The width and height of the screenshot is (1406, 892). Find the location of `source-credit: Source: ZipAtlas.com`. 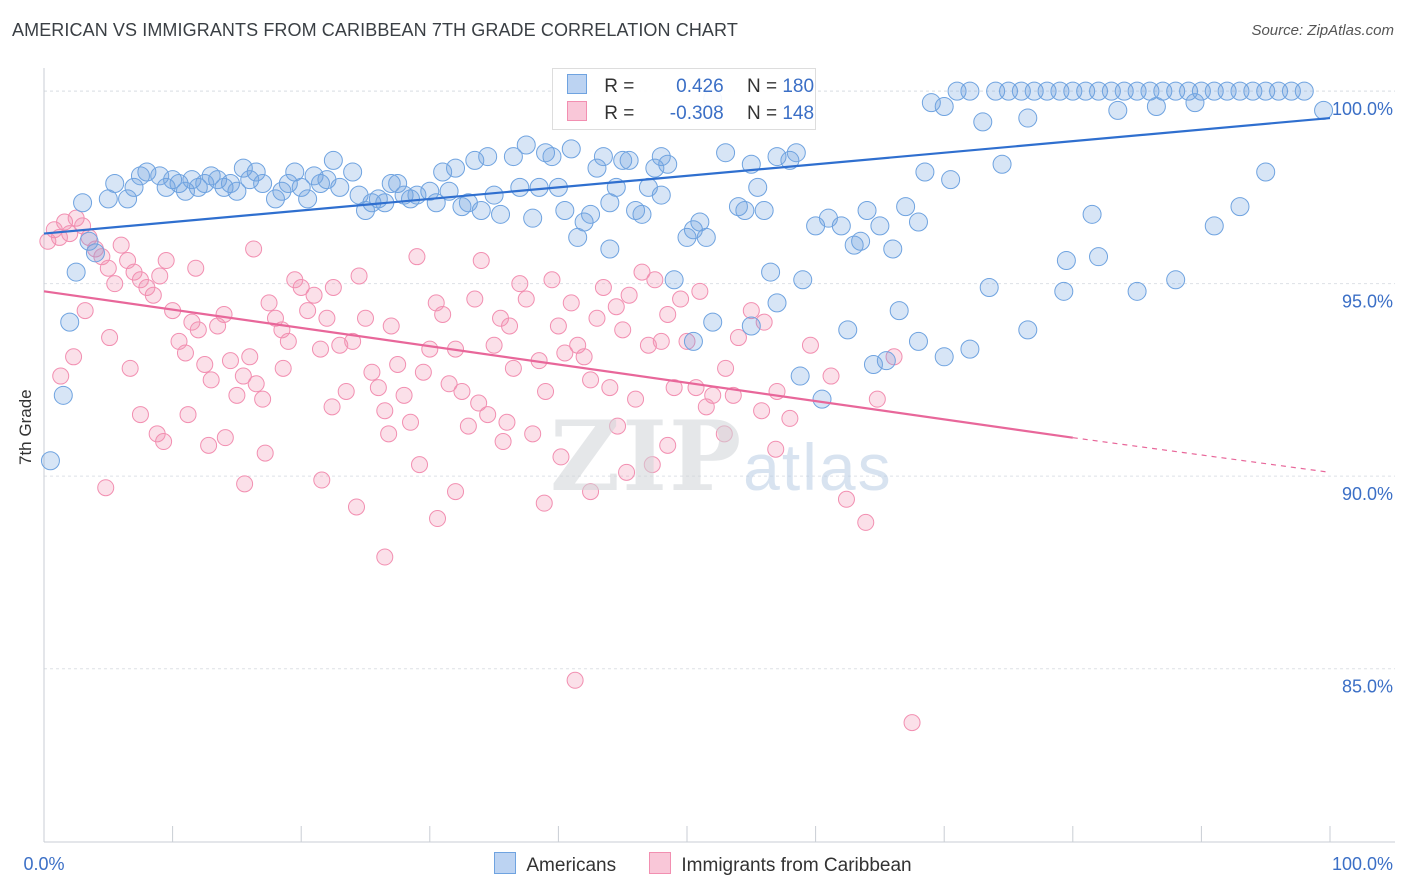

source-credit: Source: ZipAtlas.com is located at coordinates (1322, 30).